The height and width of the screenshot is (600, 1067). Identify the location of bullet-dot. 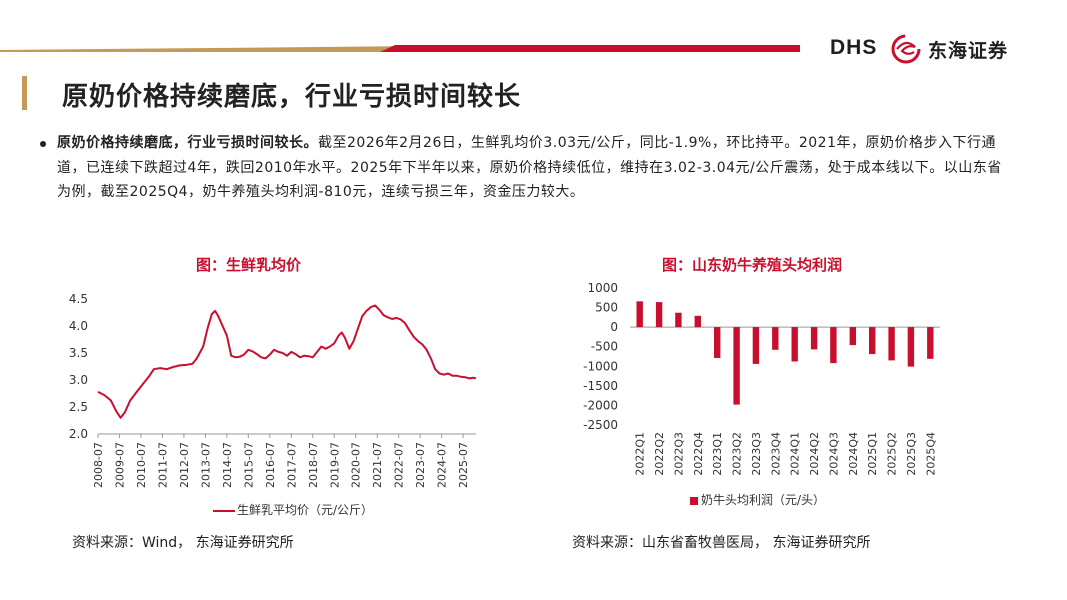
(43, 144).